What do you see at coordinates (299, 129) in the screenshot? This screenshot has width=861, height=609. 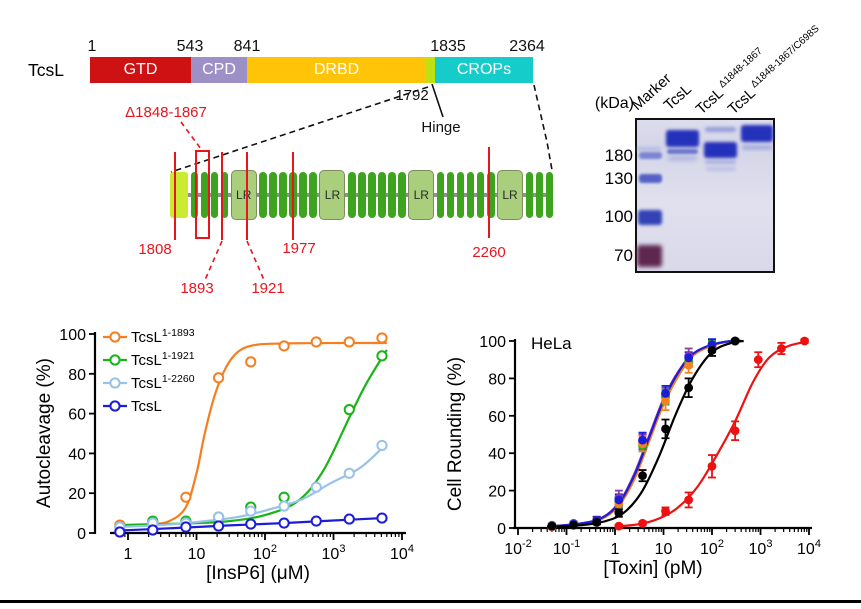 I see `zoom-dashed-line-left` at bounding box center [299, 129].